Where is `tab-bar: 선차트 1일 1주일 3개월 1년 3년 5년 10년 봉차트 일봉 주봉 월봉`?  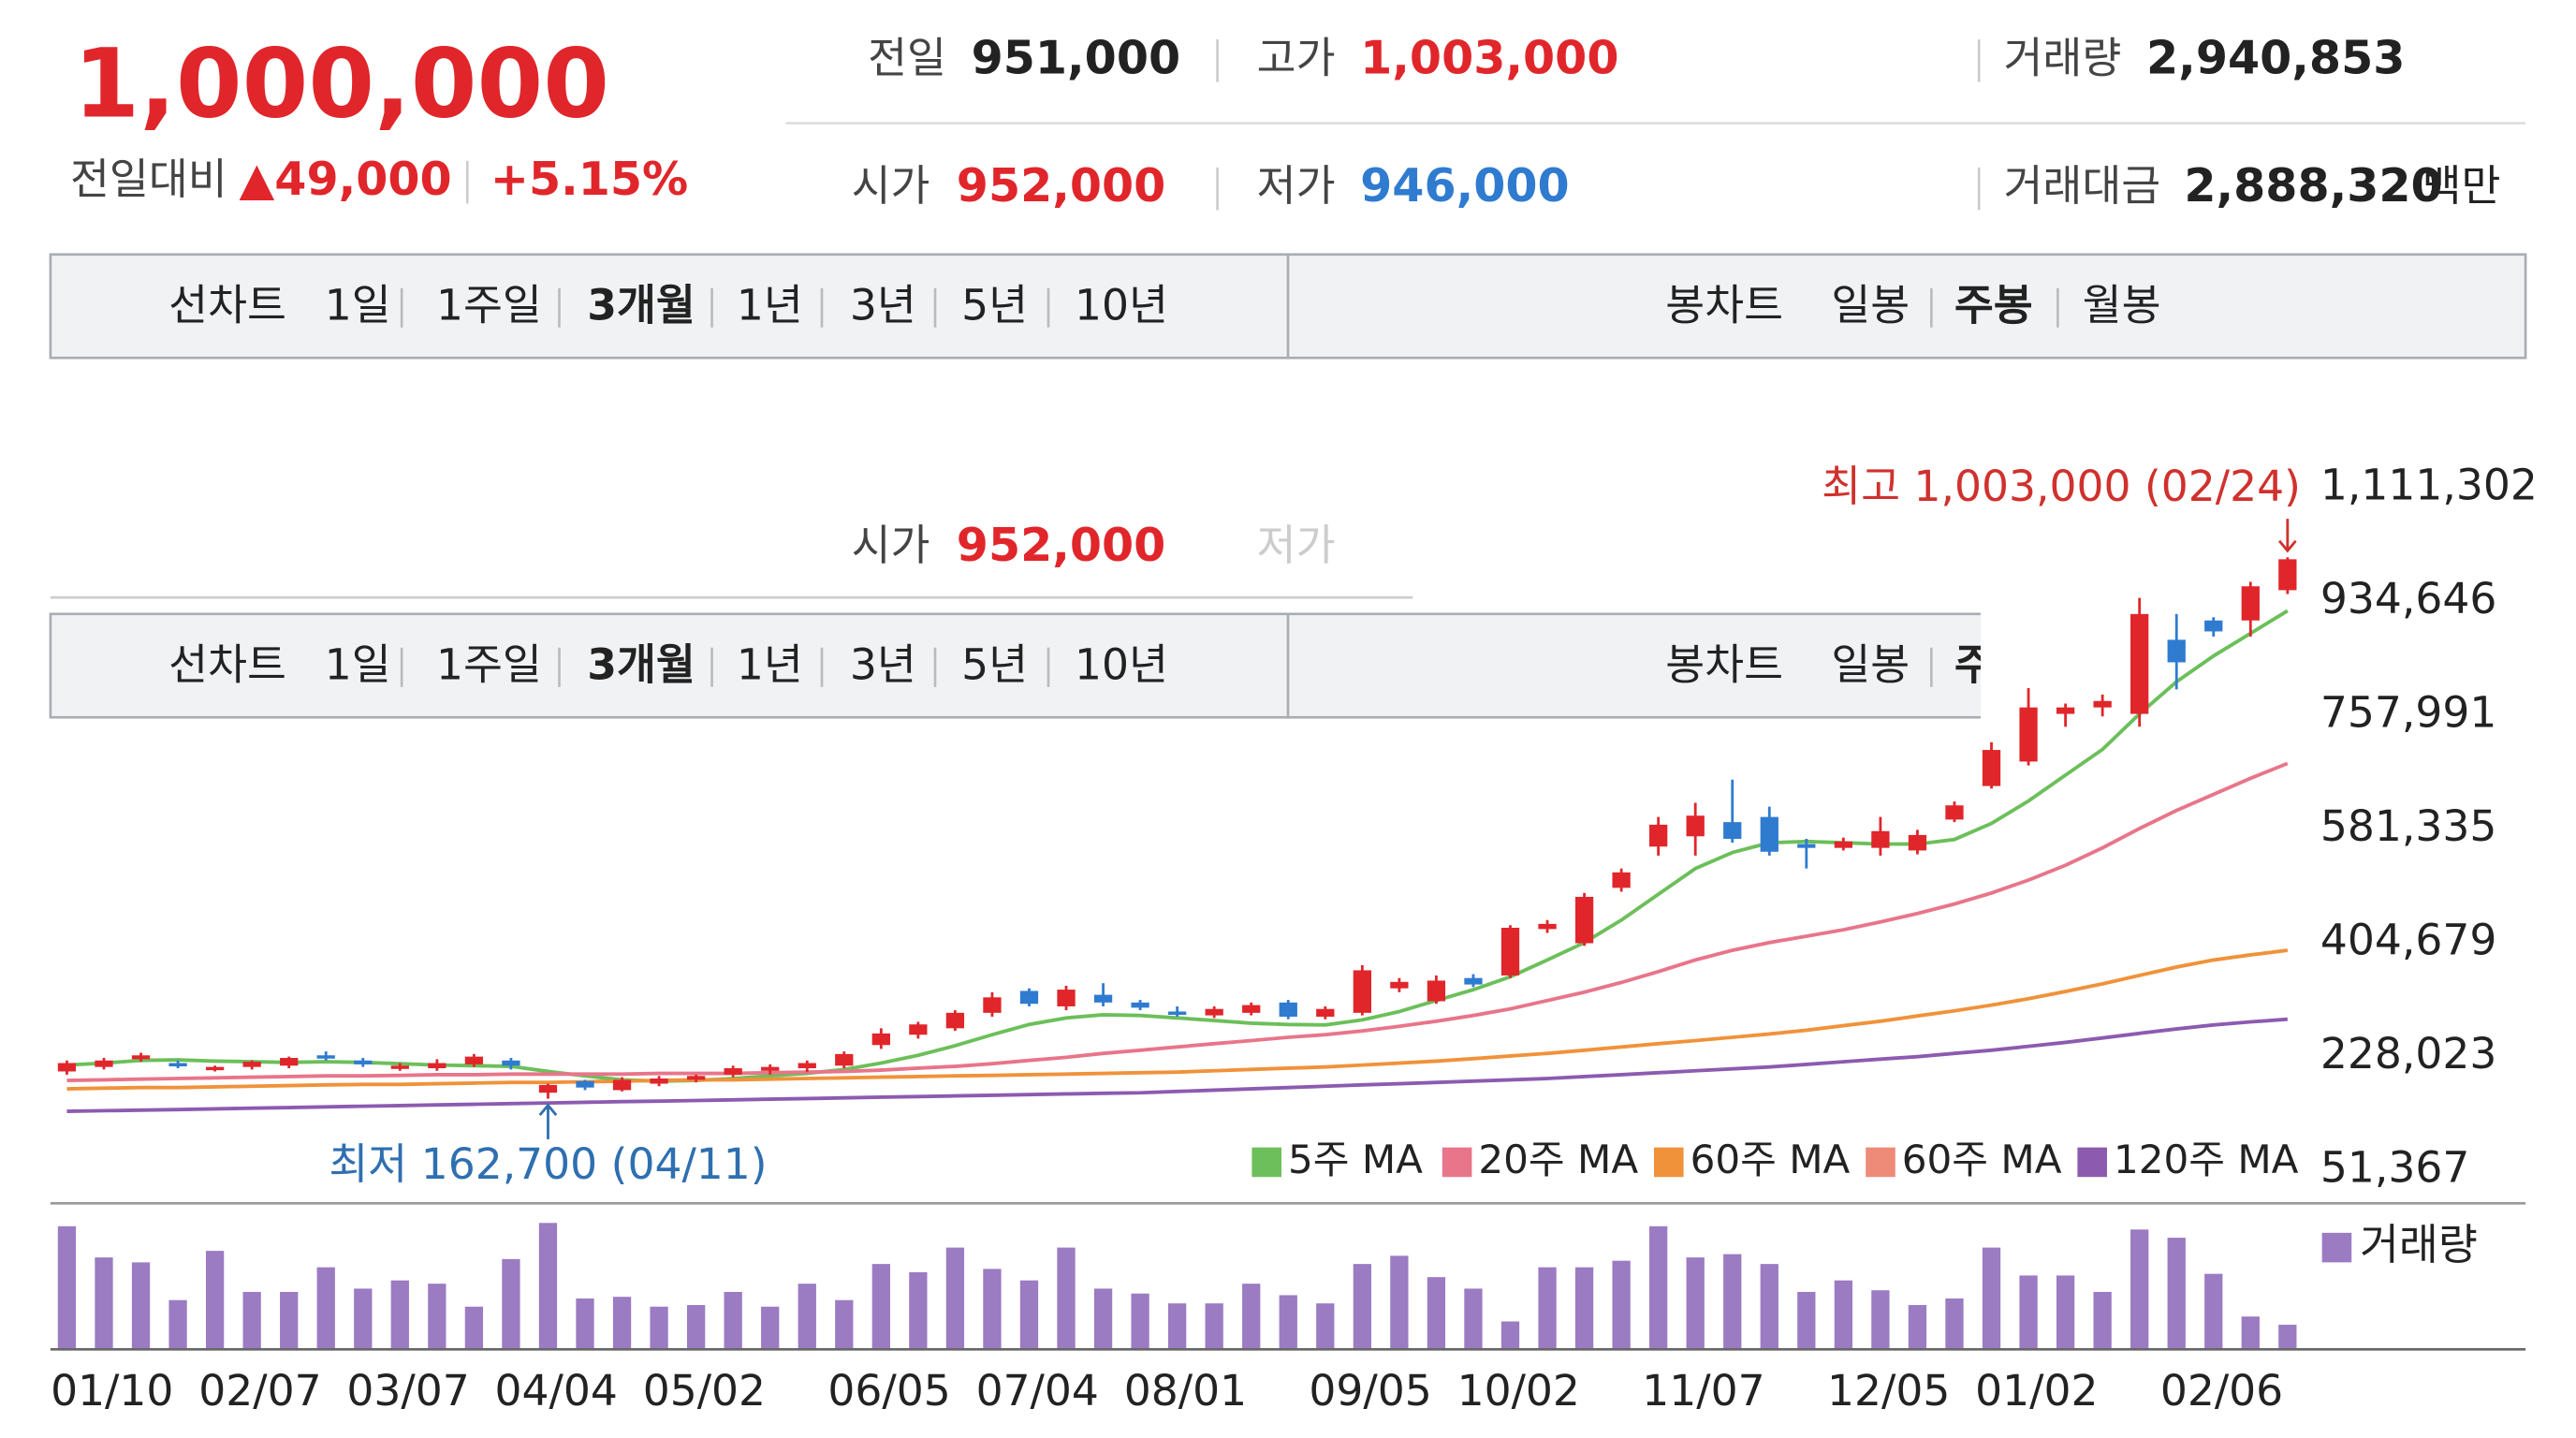 tab-bar: 선차트 1일 1주일 3개월 1년 3년 5년 10년 봉차트 일봉 주봉 월봉 is located at coordinates (1288, 306).